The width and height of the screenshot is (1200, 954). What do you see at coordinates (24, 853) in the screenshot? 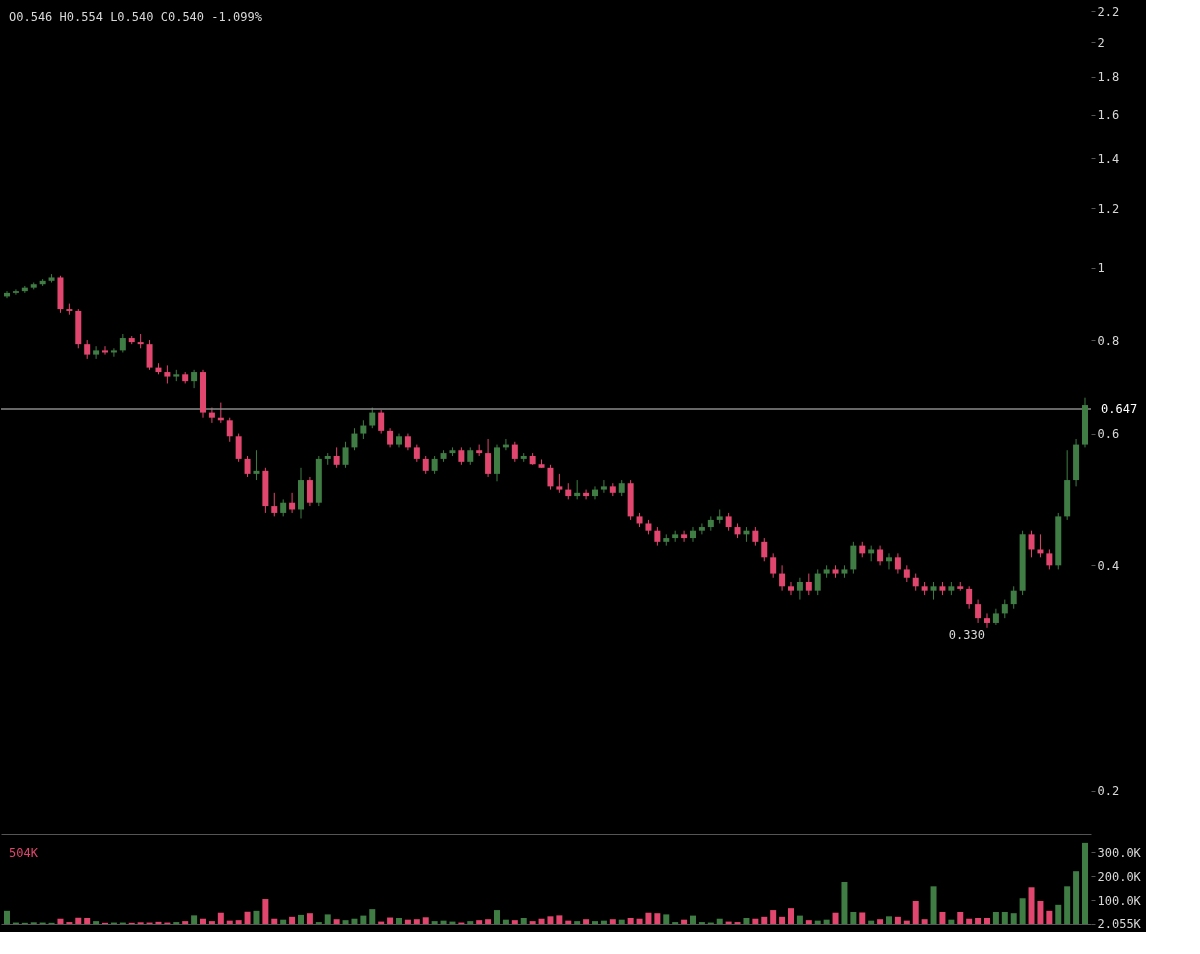
I see `annotation: 504K` at bounding box center [24, 853].